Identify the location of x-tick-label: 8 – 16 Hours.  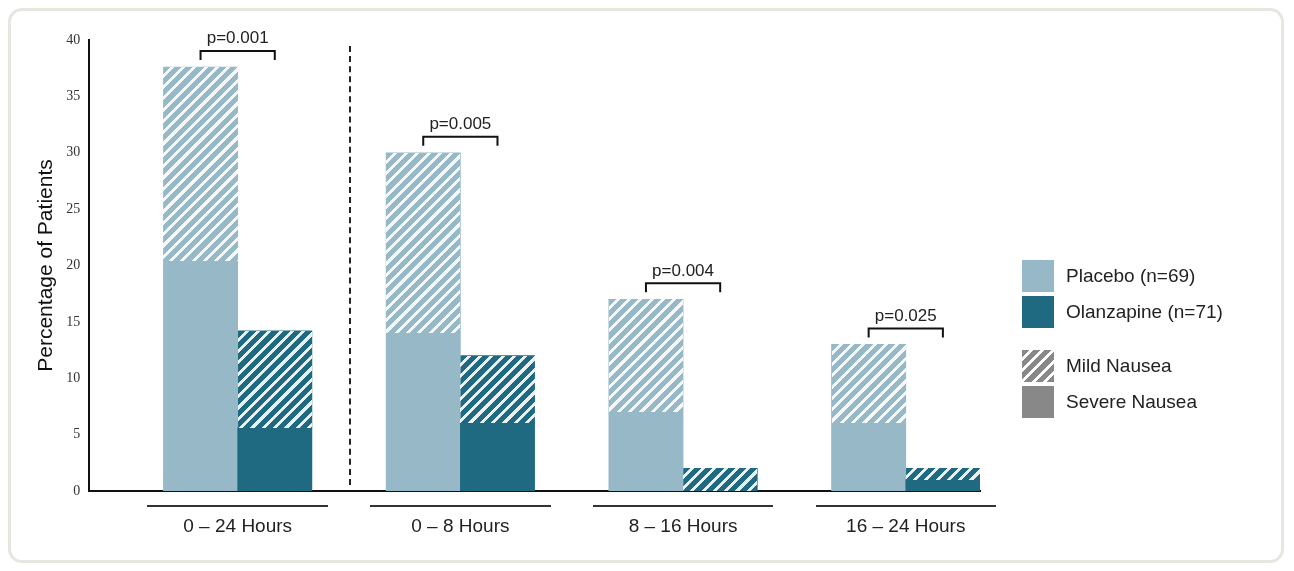
(683, 525).